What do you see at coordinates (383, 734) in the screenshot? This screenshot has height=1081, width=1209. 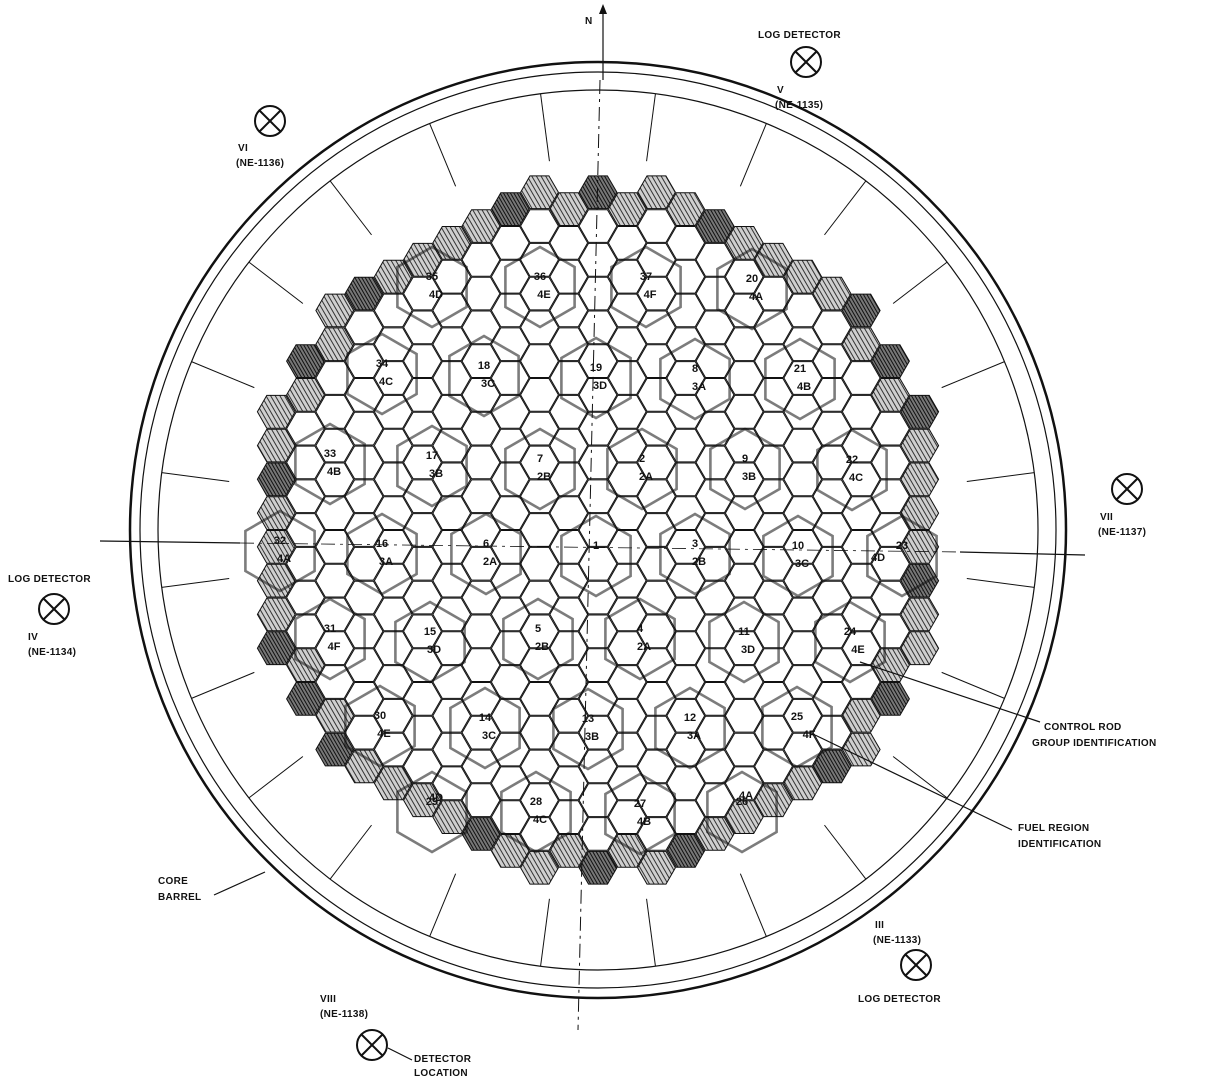 I see `fuel-region-label: 4E` at bounding box center [383, 734].